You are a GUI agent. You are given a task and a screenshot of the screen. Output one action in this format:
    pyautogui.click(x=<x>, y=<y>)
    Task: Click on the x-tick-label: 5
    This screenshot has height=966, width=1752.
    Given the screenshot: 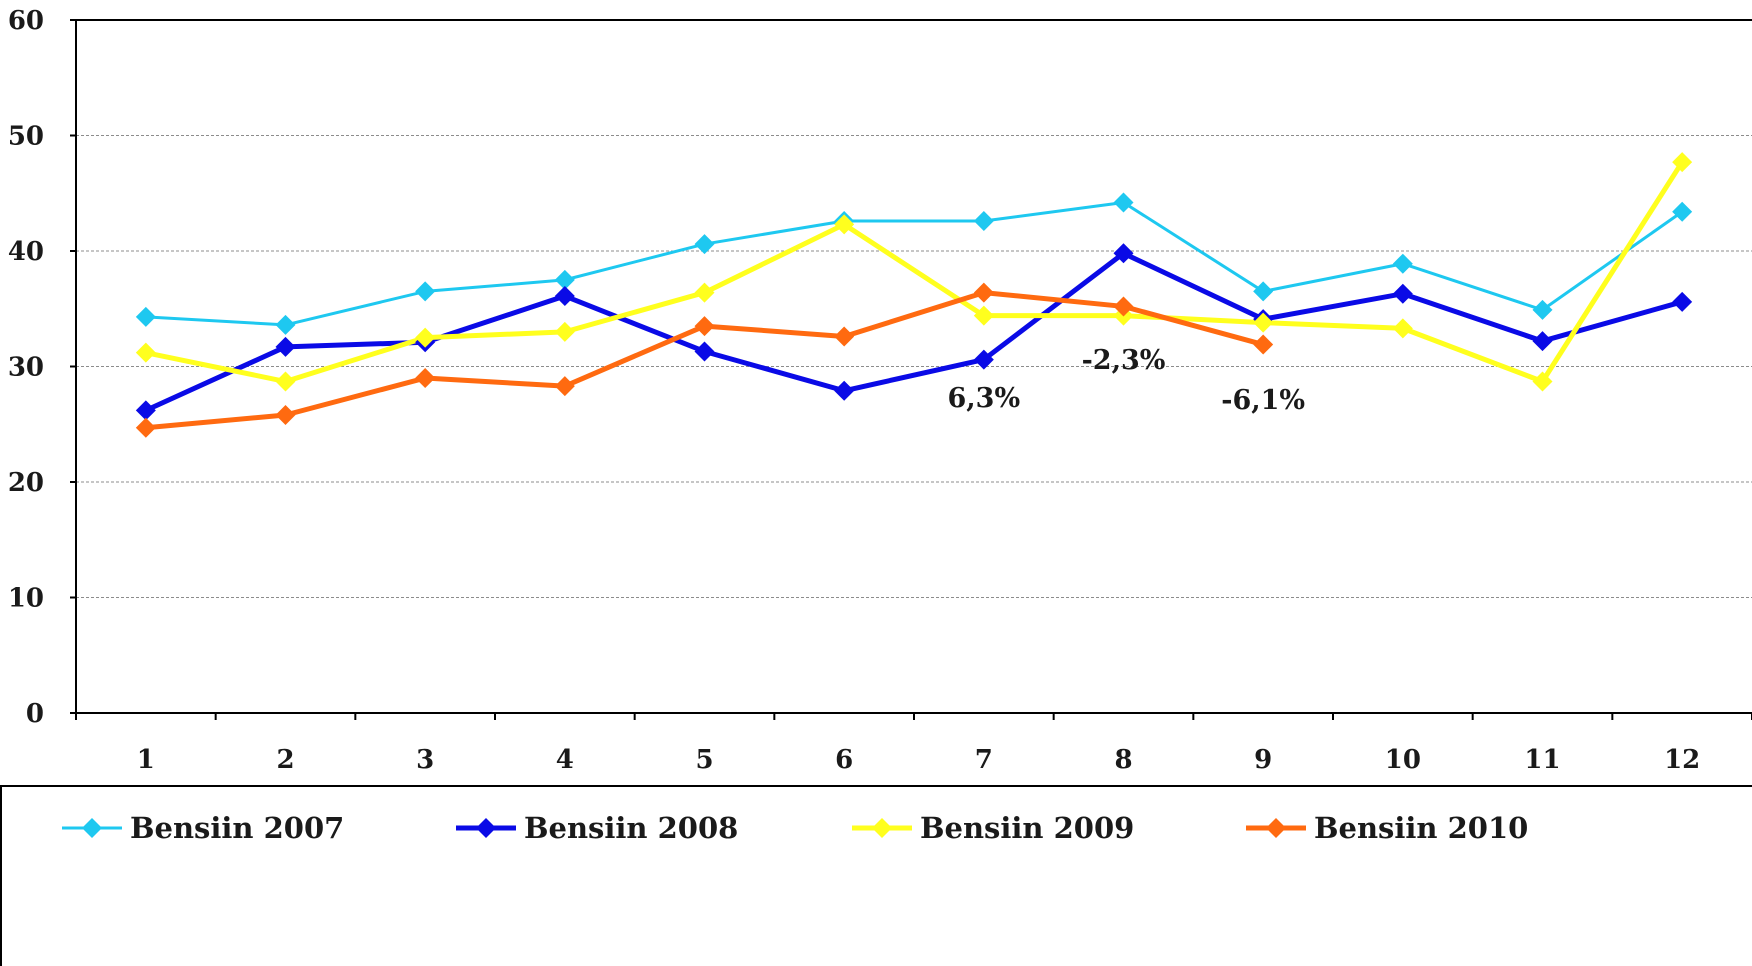 What is the action you would take?
    pyautogui.click(x=704, y=760)
    